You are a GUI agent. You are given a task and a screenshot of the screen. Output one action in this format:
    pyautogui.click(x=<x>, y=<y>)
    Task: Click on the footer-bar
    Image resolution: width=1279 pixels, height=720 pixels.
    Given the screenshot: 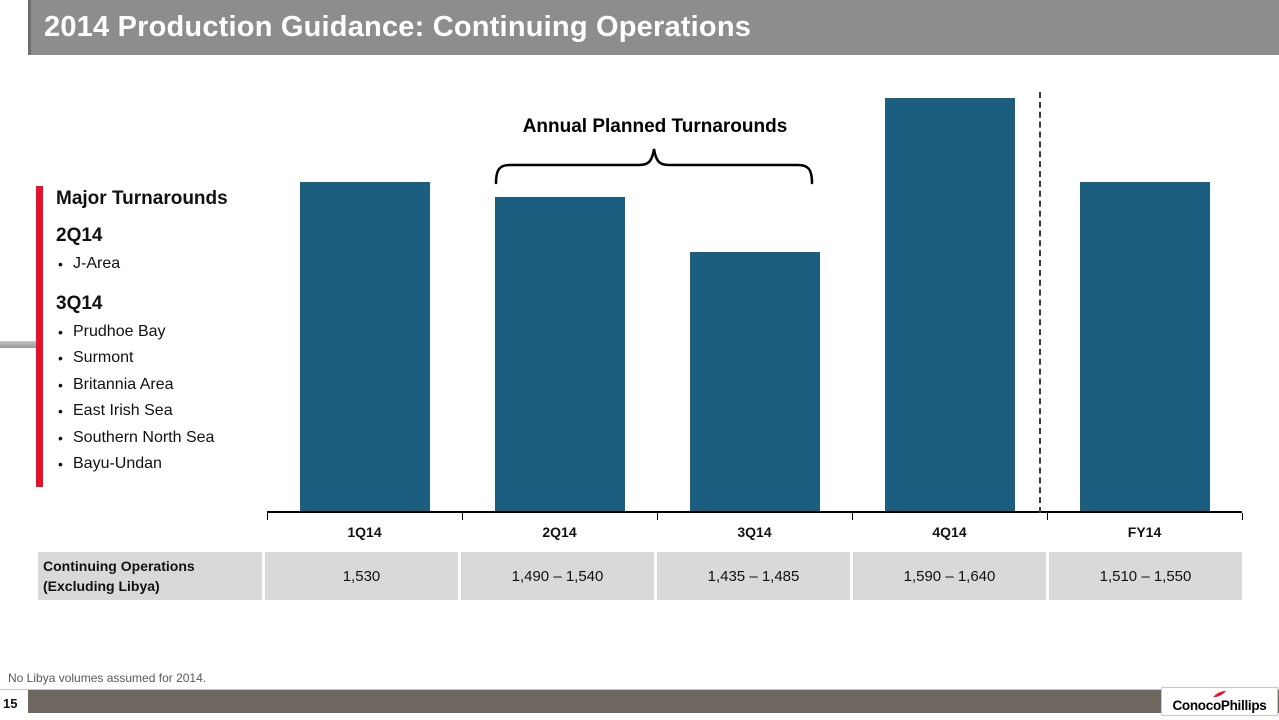 What is the action you would take?
    pyautogui.click(x=653, y=701)
    